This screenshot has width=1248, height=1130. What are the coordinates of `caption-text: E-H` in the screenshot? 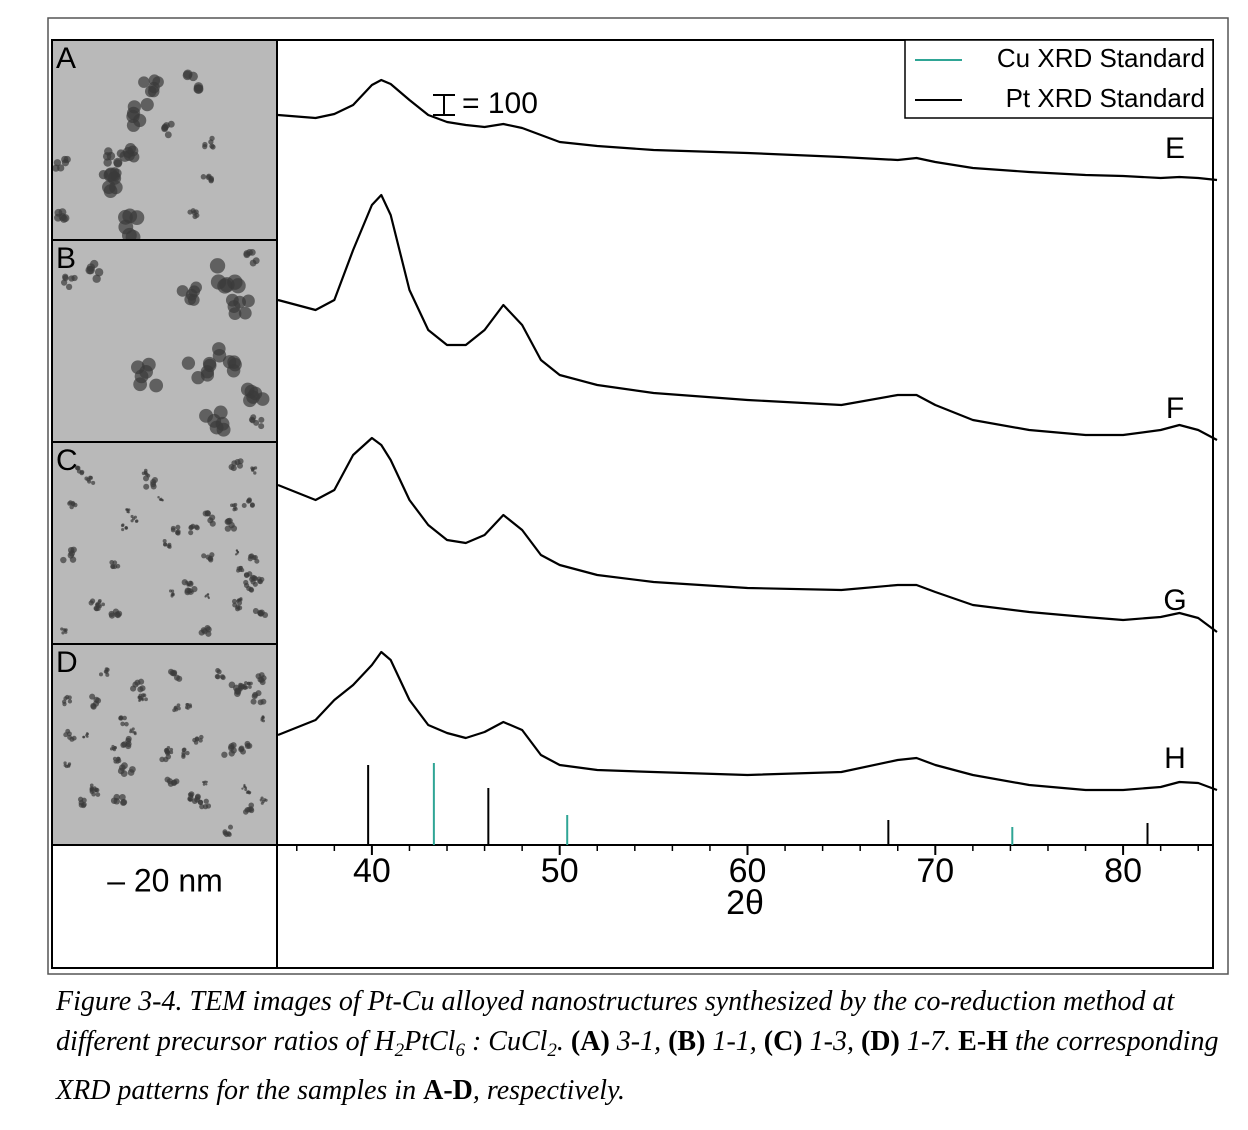 It's located at (983, 1041).